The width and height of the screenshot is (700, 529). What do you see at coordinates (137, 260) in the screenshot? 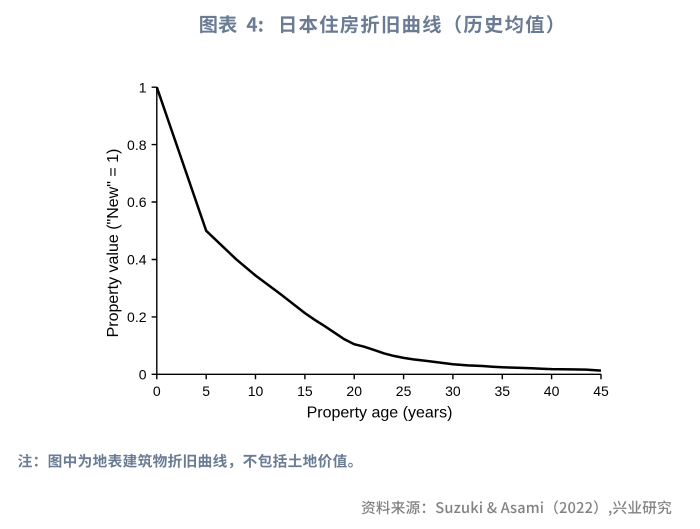
I see `svg-text: 0.4` at bounding box center [137, 260].